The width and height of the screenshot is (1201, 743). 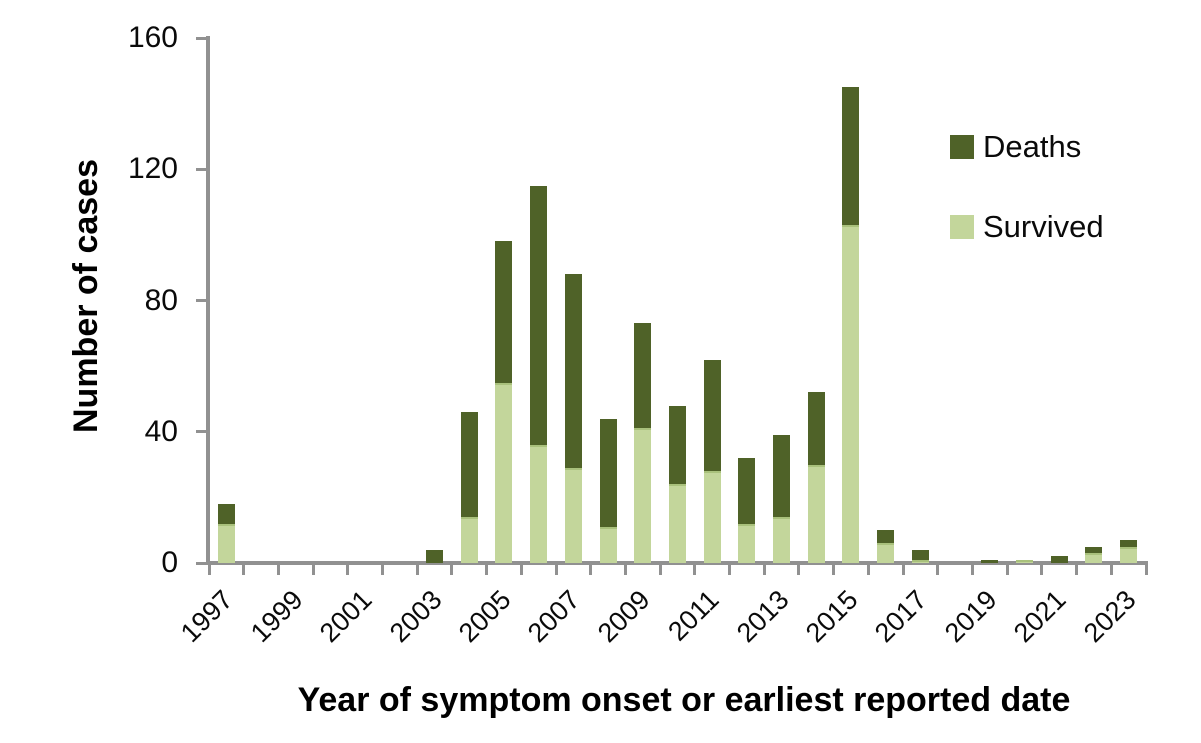 I want to click on bar-2004-survived, so click(x=469, y=540).